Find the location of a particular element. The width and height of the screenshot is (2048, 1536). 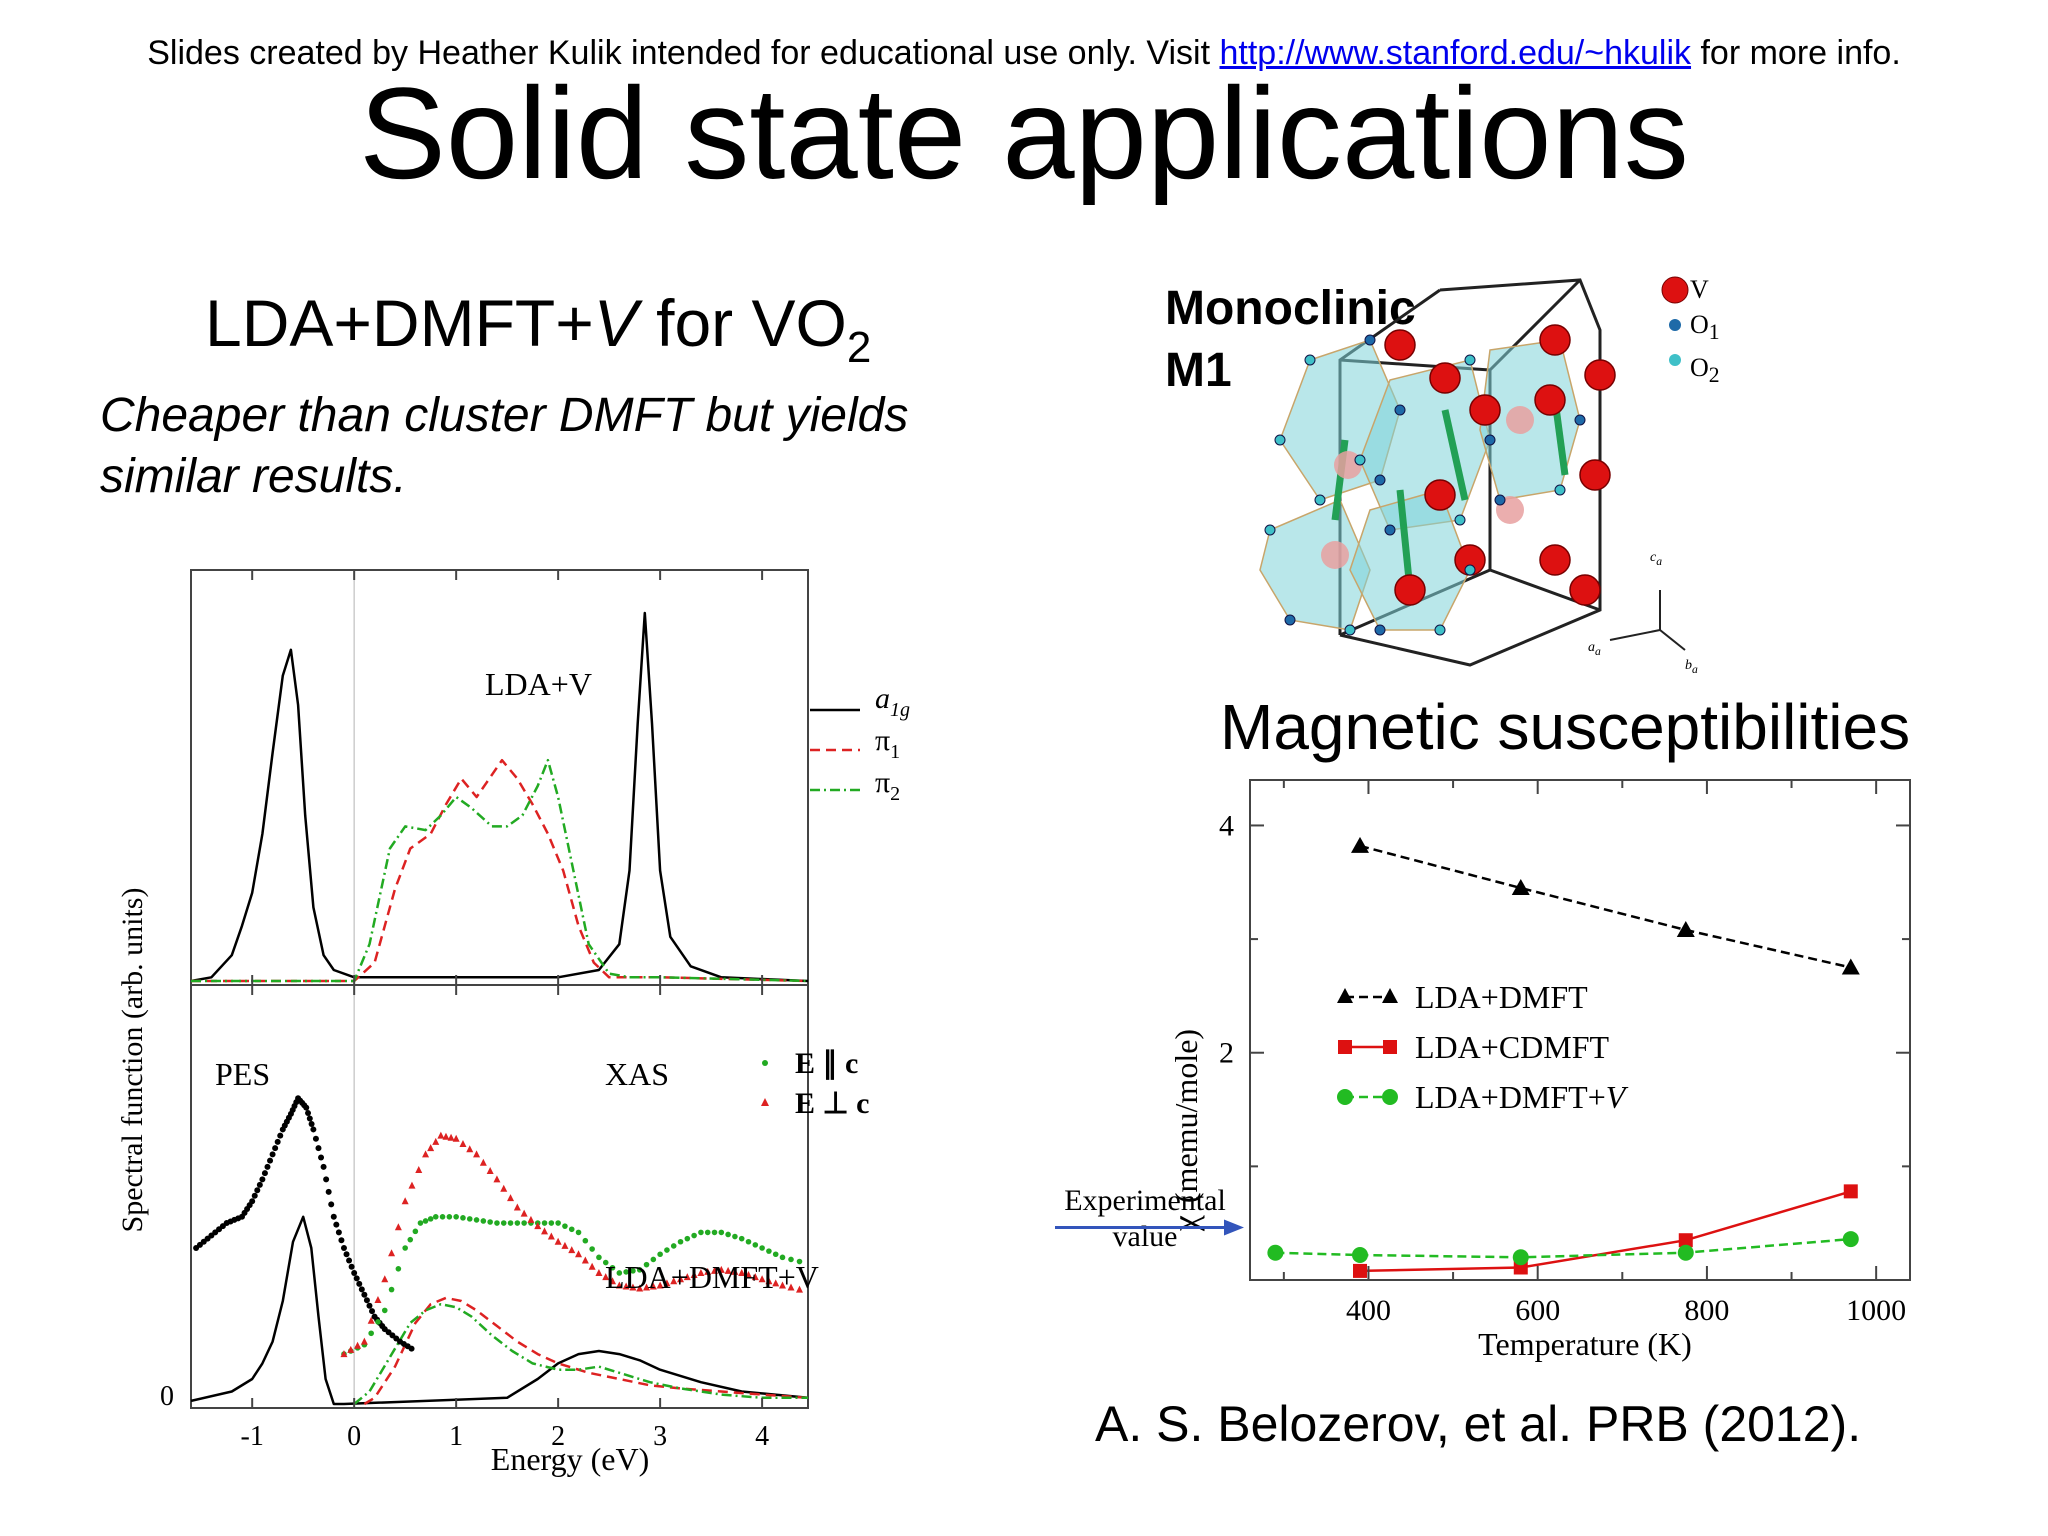

crystal-structure-illustration is located at coordinates (1474, 471).